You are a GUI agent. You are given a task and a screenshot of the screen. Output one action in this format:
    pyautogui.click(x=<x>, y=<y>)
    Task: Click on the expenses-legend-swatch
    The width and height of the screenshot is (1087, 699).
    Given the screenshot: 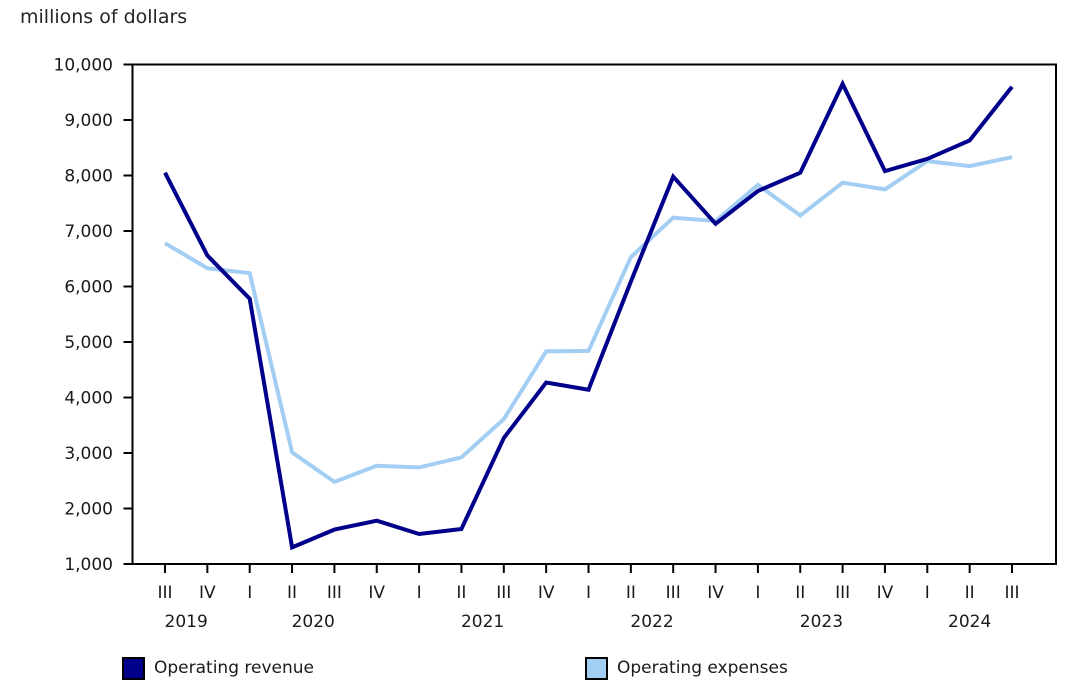 What is the action you would take?
    pyautogui.click(x=596, y=668)
    